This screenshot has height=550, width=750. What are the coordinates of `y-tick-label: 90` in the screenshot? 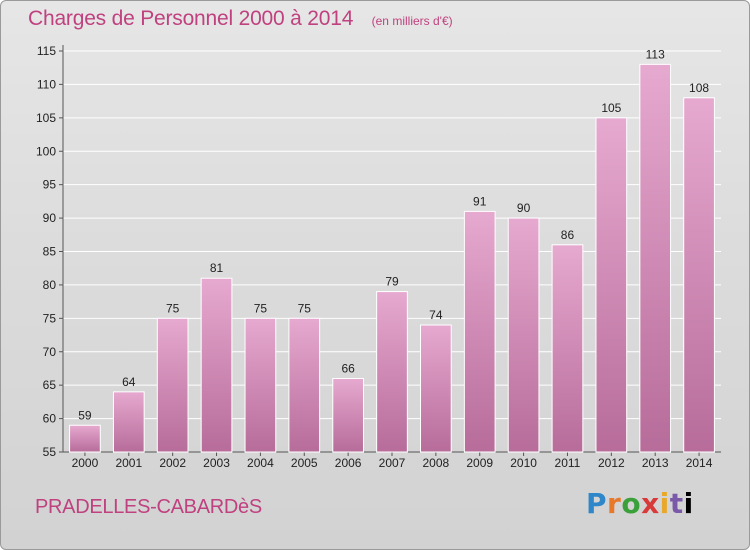 It's located at (50, 218).